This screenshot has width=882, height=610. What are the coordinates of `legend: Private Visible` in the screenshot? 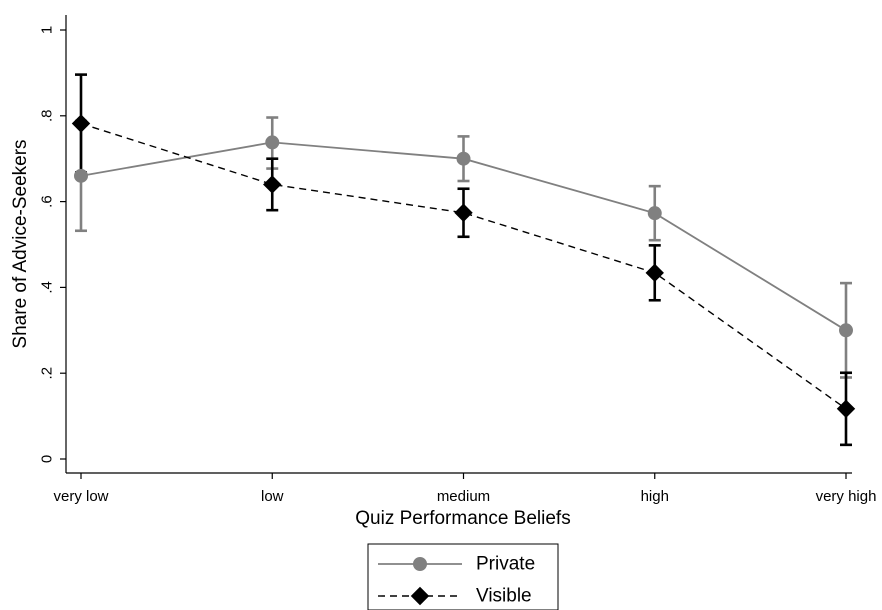 It's located at (463, 576).